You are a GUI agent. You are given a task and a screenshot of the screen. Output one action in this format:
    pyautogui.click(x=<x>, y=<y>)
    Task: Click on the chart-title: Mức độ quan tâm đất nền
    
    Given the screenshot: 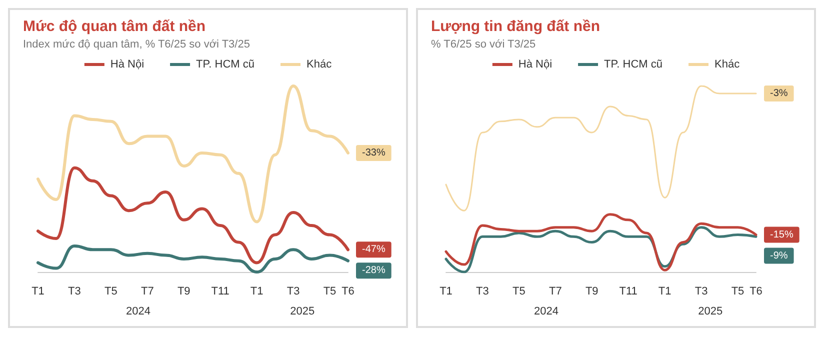 What is the action you would take?
    pyautogui.click(x=114, y=26)
    